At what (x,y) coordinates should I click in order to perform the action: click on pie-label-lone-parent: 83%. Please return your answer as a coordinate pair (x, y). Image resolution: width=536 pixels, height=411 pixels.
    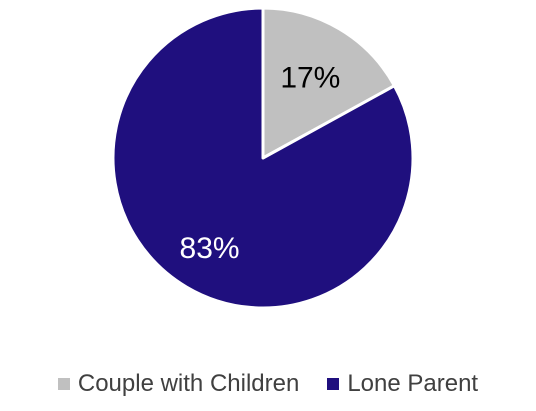
    Looking at the image, I should click on (210, 248).